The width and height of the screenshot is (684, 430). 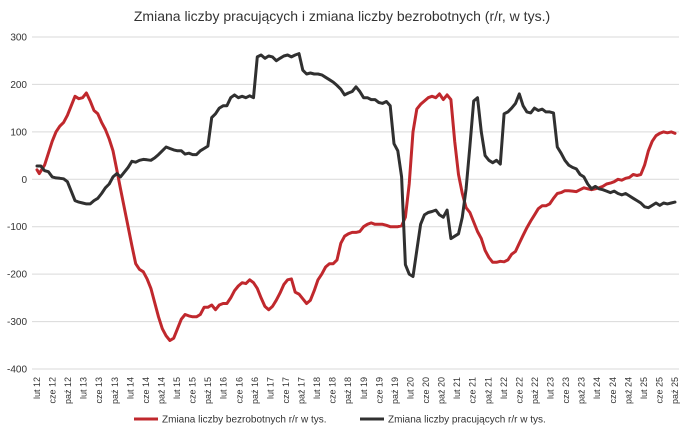 I want to click on x-tick-label-38: paź 24, so click(x=628, y=390).